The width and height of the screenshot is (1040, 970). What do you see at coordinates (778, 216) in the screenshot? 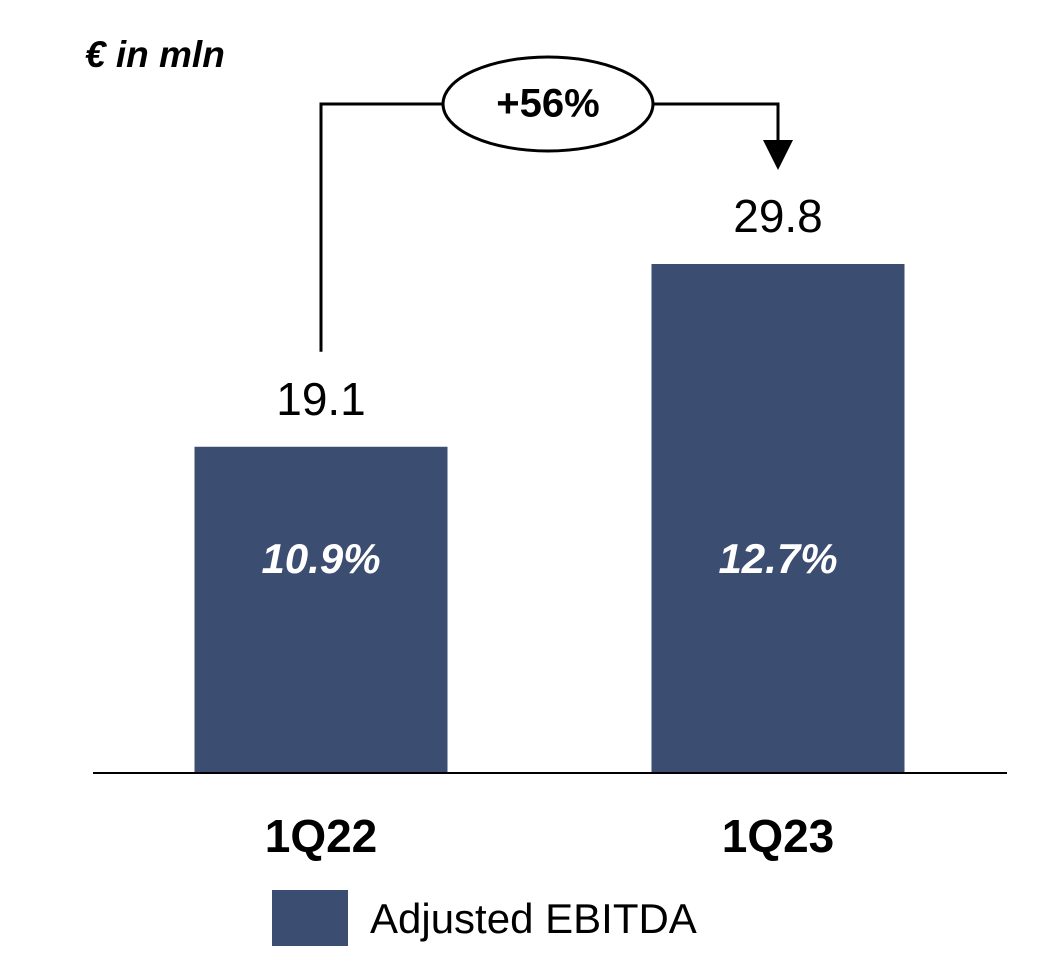
I see `value-label: 29.8` at bounding box center [778, 216].